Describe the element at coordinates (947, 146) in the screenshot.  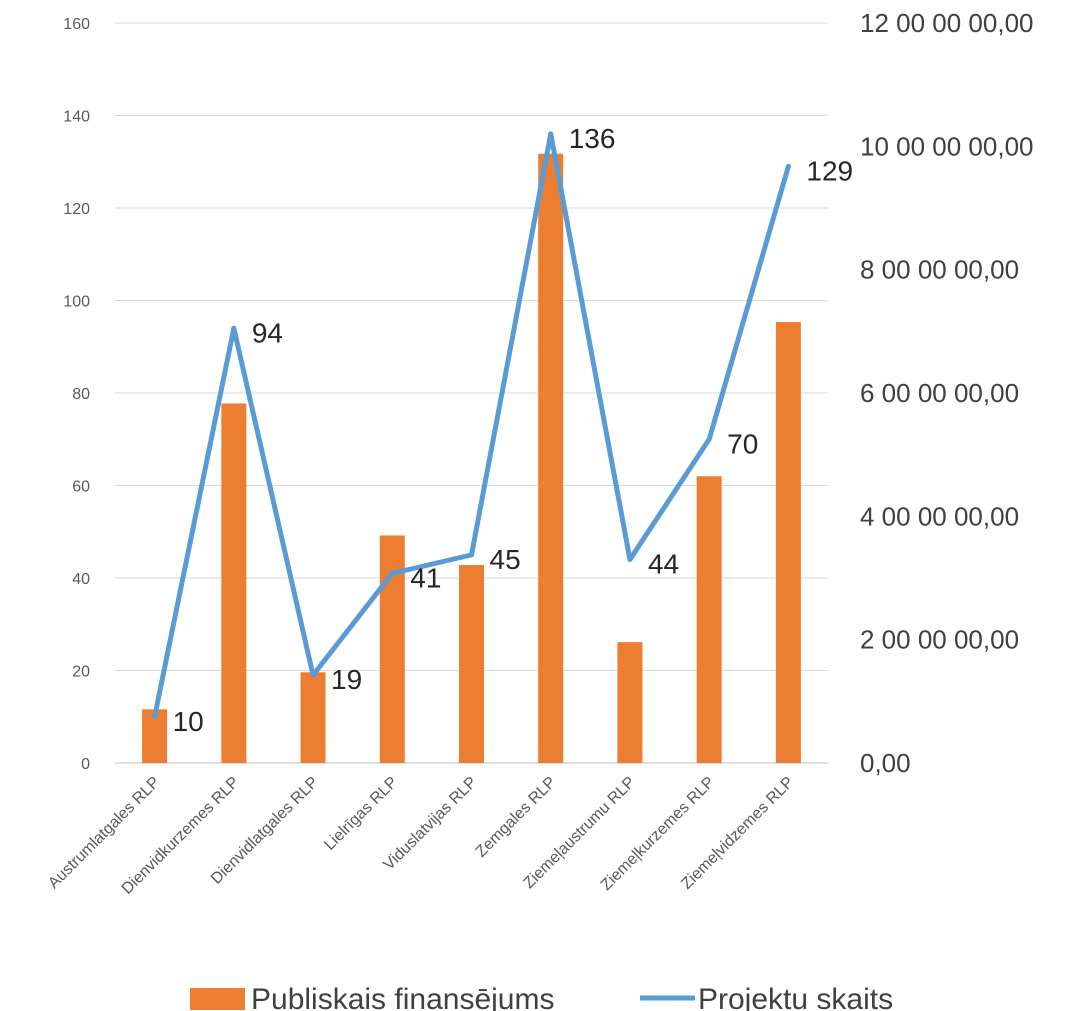
I see `right-tick-label: 10 00 00 00,00` at that location.